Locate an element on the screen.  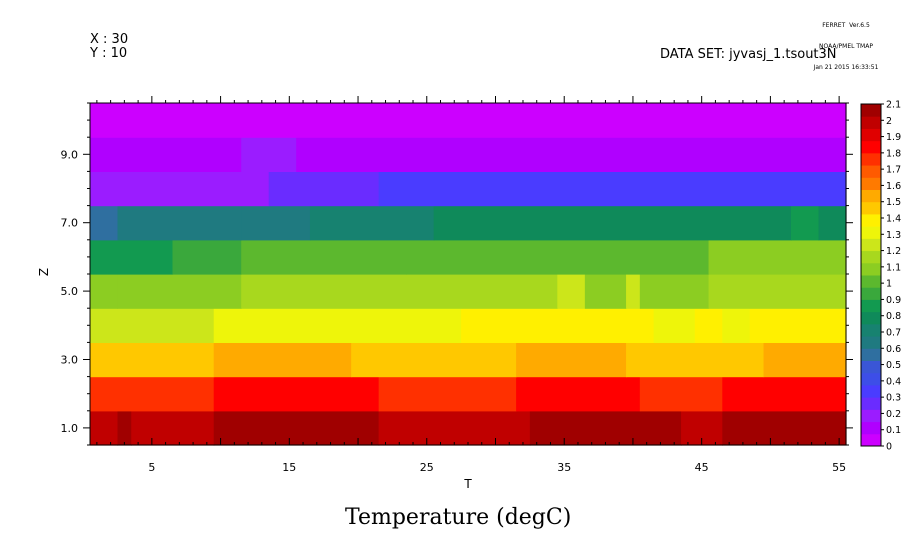
colorbar-label: 2 is located at coordinates (889, 121).